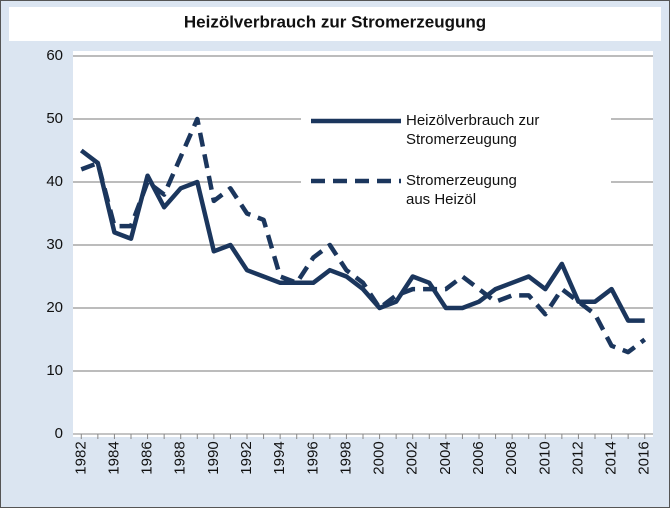 Image resolution: width=670 pixels, height=508 pixels. What do you see at coordinates (80, 457) in the screenshot?
I see `x-tick-label: 1982` at bounding box center [80, 457].